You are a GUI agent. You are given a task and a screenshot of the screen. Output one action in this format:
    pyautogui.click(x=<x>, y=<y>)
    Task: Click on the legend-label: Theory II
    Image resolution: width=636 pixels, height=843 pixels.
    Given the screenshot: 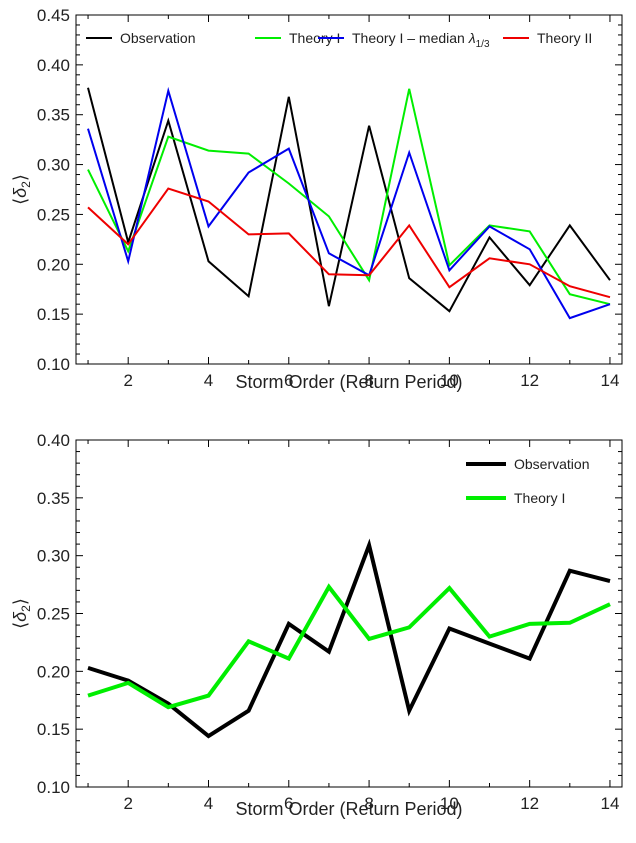 What is the action you would take?
    pyautogui.click(x=564, y=38)
    